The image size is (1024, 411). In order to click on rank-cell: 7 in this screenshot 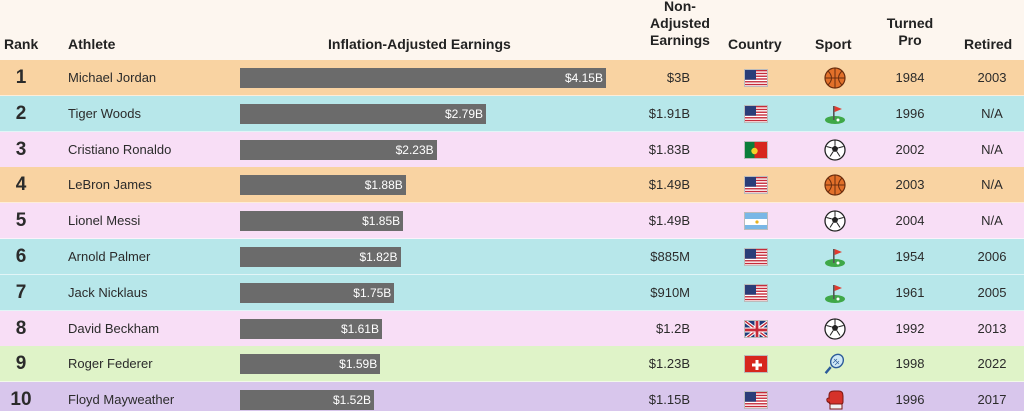, I will do `click(21, 292)`.